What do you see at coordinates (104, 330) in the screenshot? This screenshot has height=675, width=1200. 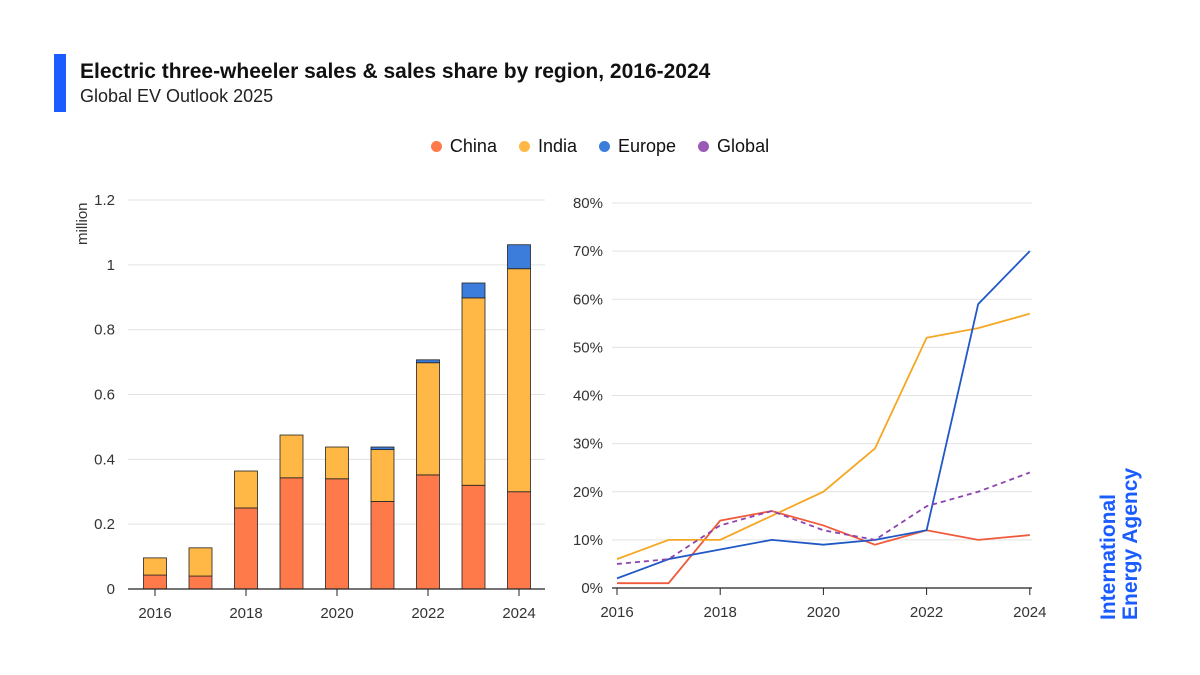 I see `y-tick-label: 0.8` at bounding box center [104, 330].